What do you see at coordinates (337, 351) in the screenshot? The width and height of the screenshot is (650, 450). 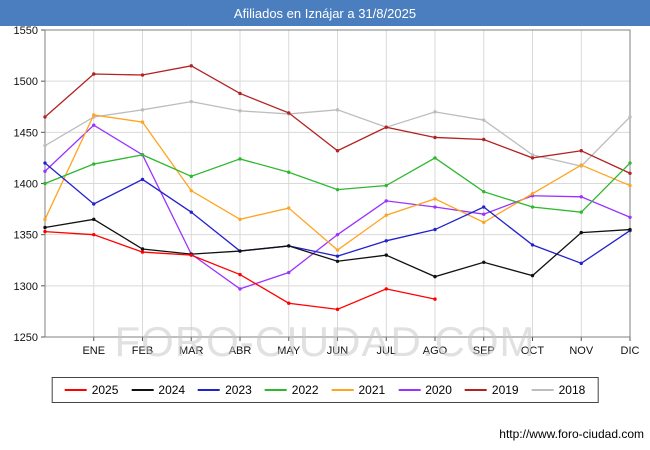 I see `x-tick-label: JUN` at bounding box center [337, 351].